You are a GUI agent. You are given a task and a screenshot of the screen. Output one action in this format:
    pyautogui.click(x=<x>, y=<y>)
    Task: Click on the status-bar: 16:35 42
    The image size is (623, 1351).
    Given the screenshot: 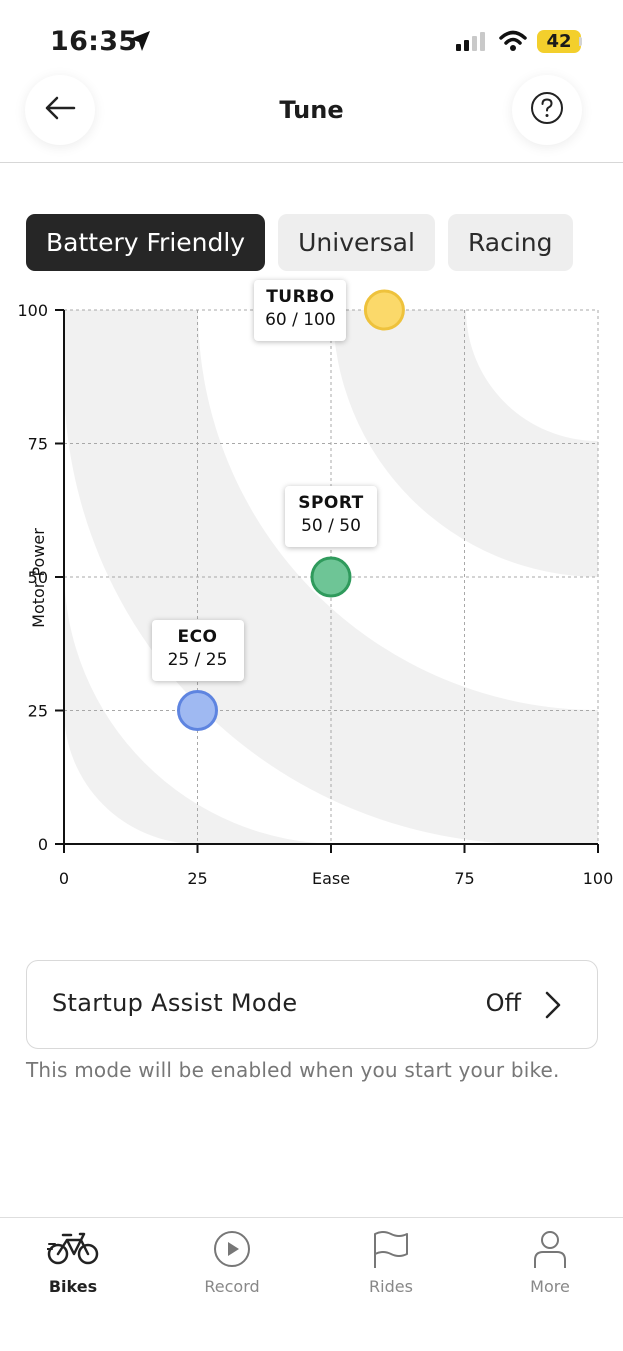 What is the action you would take?
    pyautogui.click(x=311, y=35)
    